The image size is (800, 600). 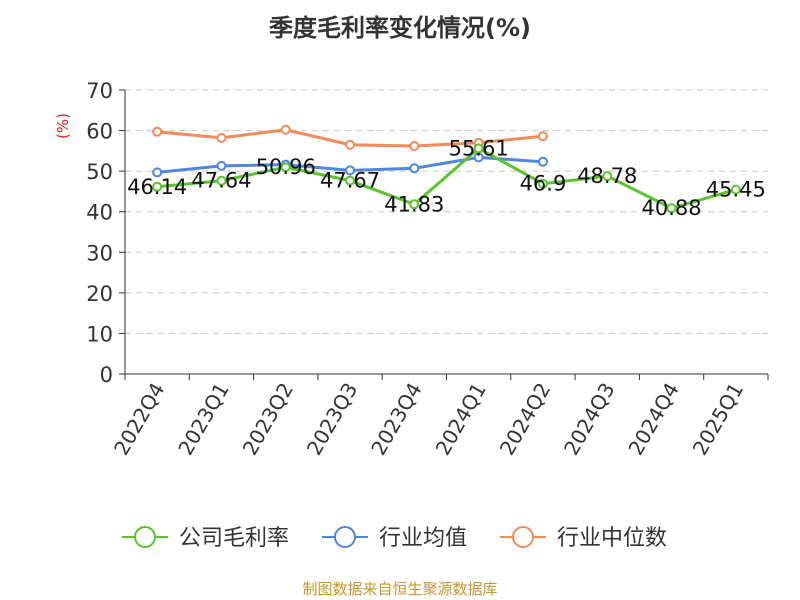 What do you see at coordinates (234, 538) in the screenshot?
I see `legend-label: 公司毛利率` at bounding box center [234, 538].